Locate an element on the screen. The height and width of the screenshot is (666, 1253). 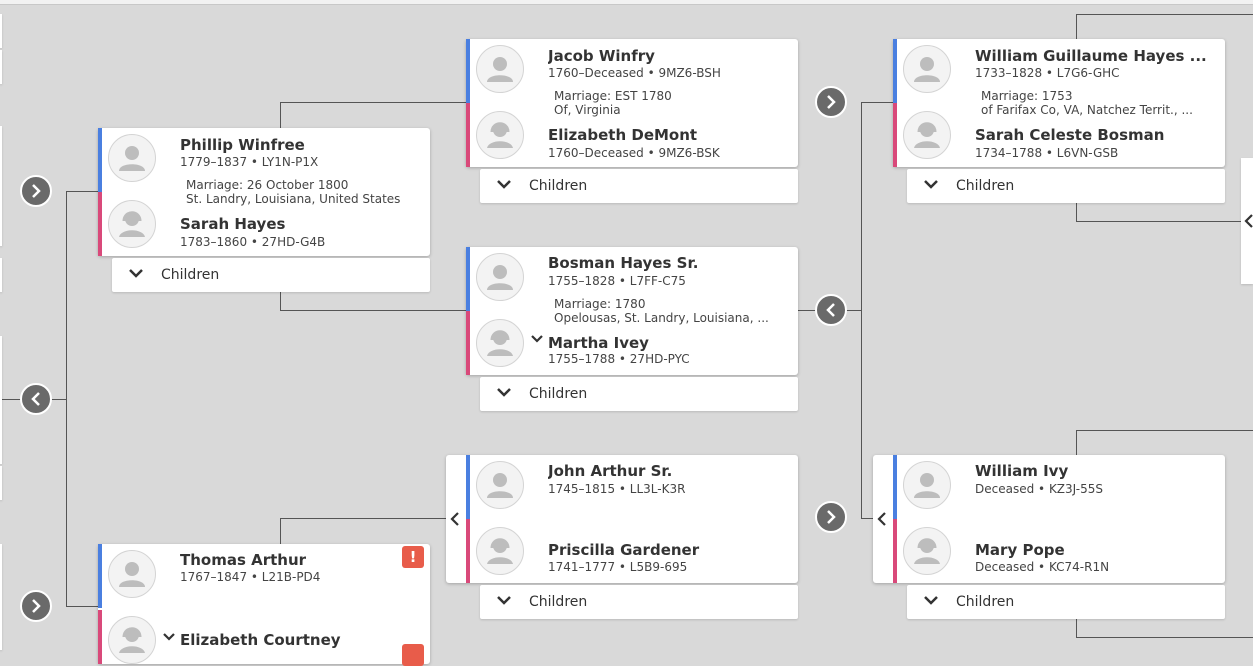
person-name: Bosman Hayes Sr. is located at coordinates (623, 263).